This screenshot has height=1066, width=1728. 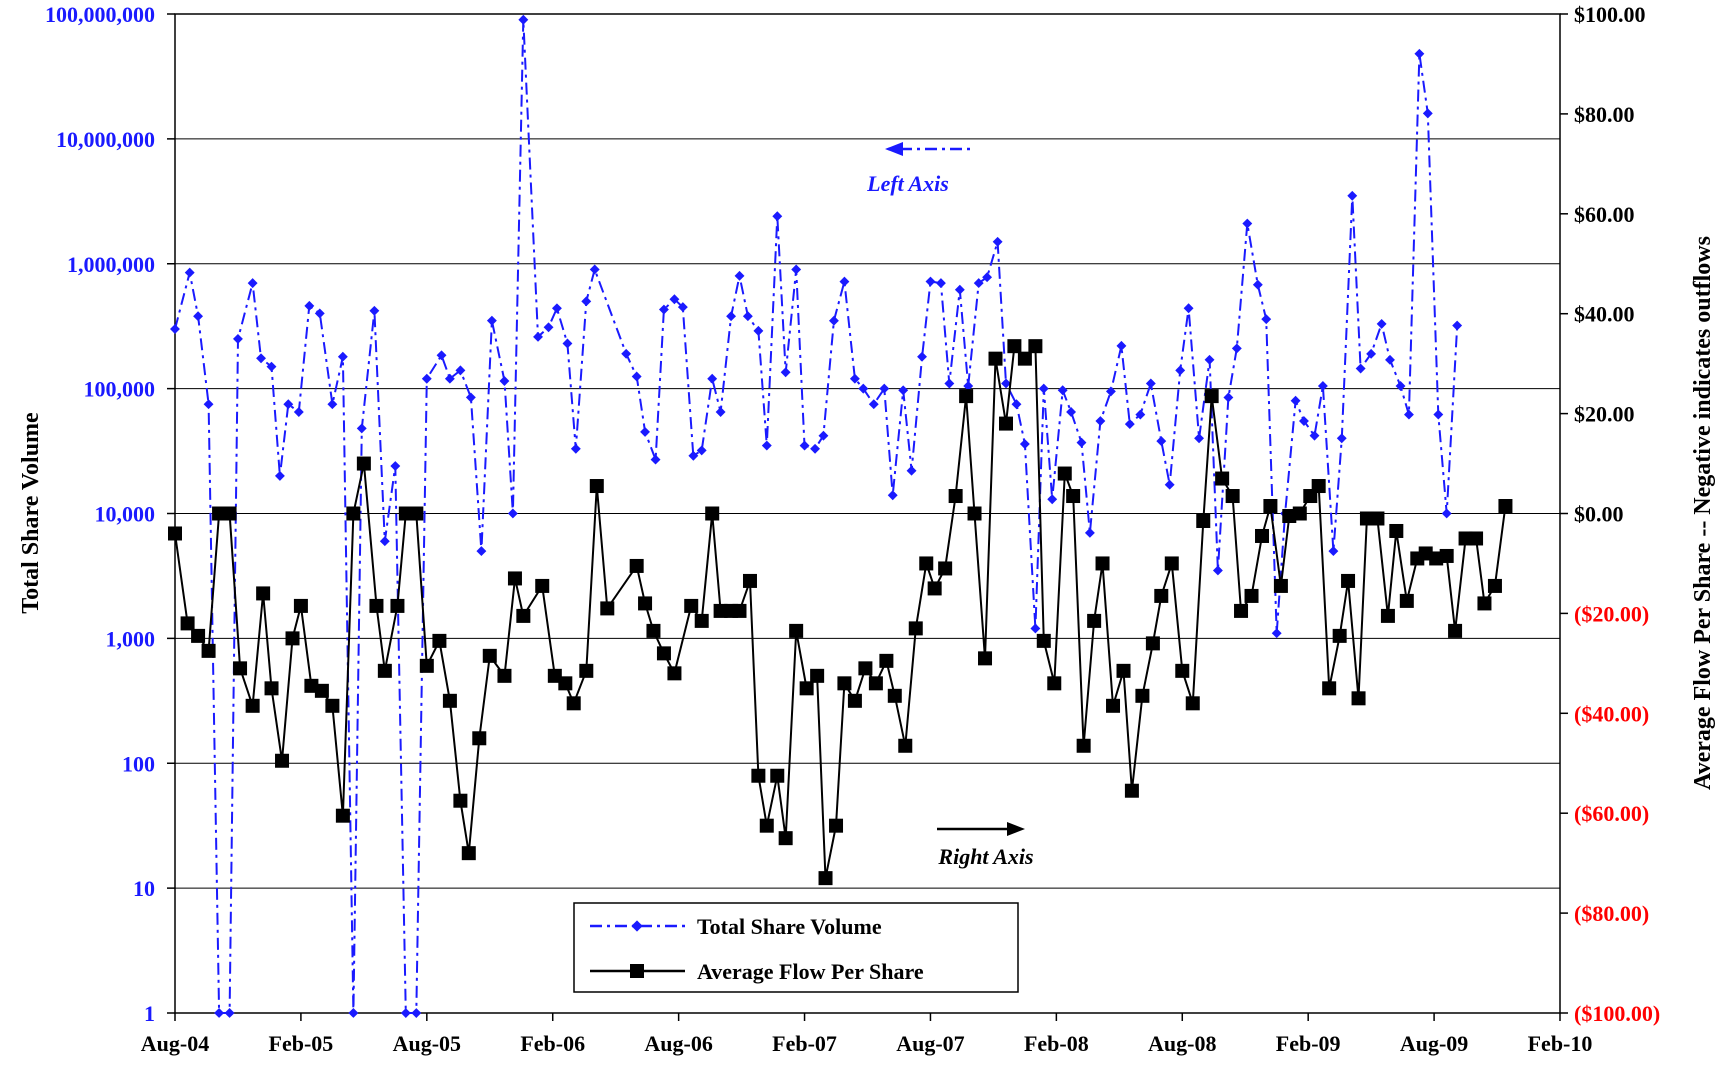 I want to click on right-tick-label: $20.00, so click(x=1604, y=414).